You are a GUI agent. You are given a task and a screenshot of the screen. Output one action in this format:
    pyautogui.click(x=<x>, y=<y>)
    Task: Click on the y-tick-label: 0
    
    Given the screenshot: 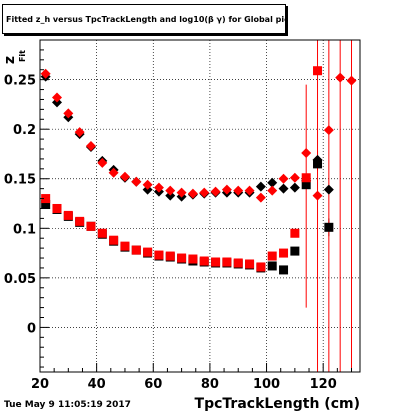 What is the action you would take?
    pyautogui.click(x=31, y=328)
    